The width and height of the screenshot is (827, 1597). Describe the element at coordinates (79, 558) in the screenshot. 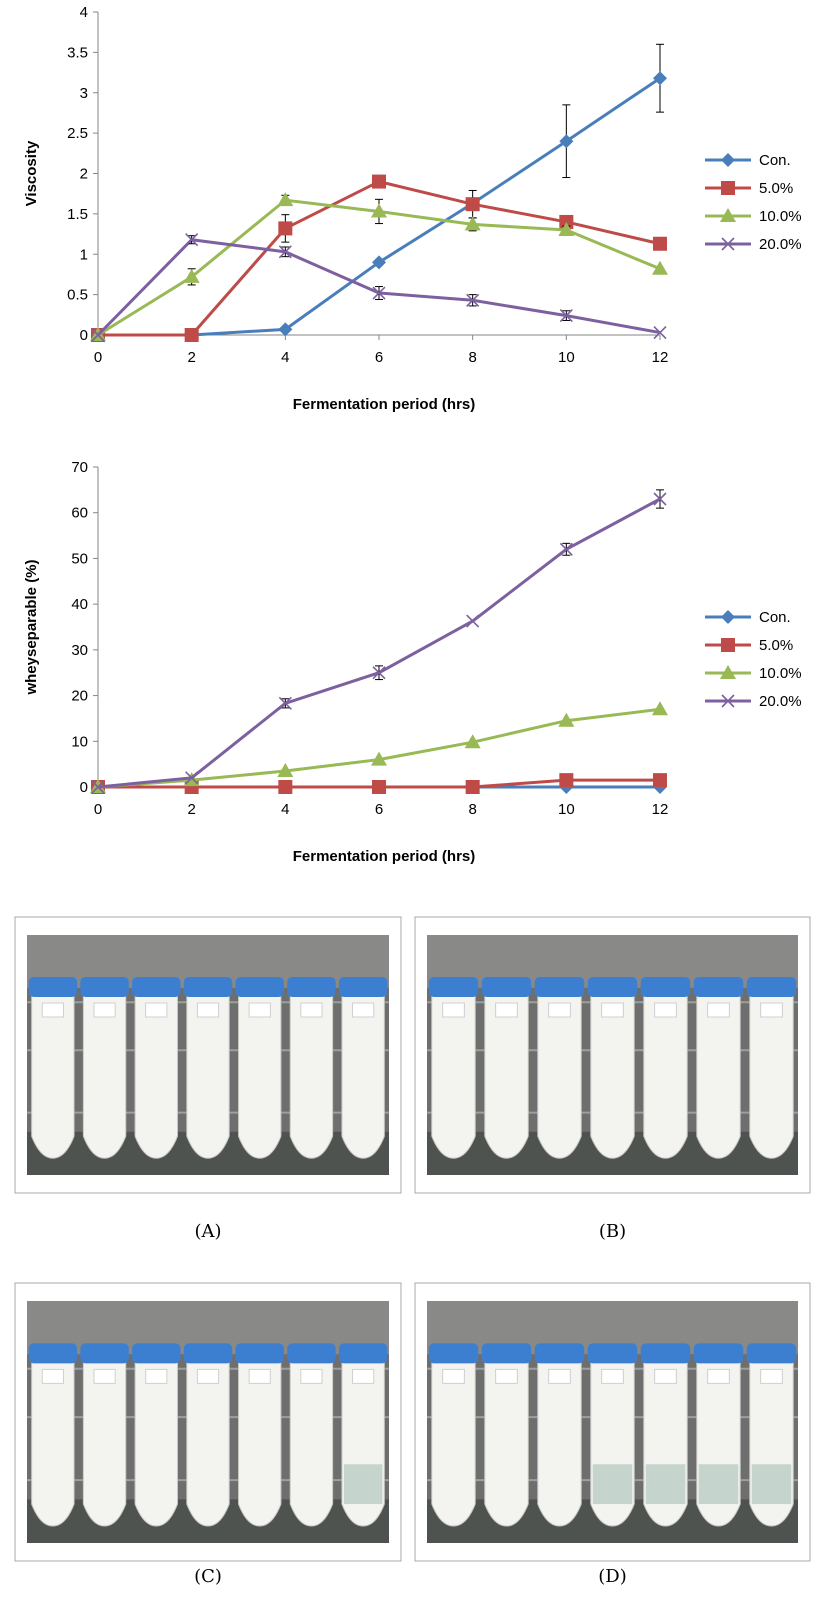

I see `y-tick-label: 50` at that location.